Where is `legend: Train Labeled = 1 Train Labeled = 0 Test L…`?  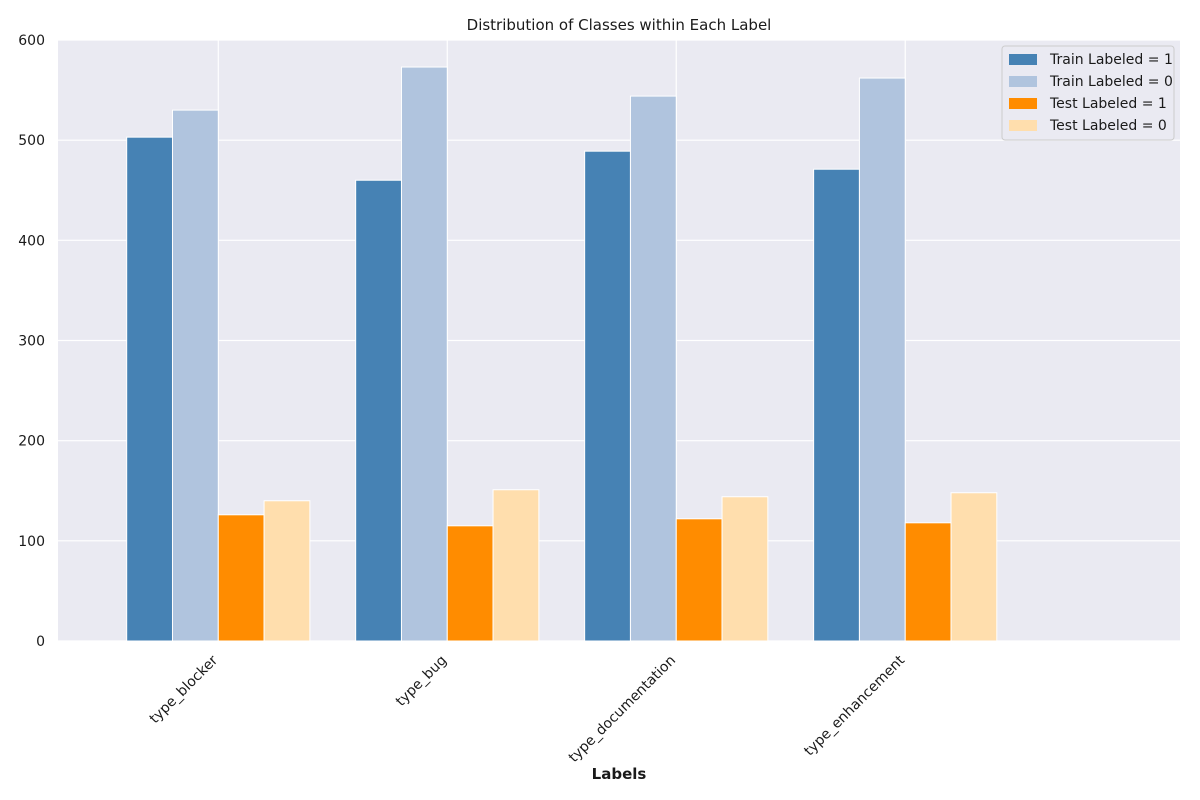
legend: Train Labeled = 1 Train Labeled = 0 Test L… is located at coordinates (1088, 93).